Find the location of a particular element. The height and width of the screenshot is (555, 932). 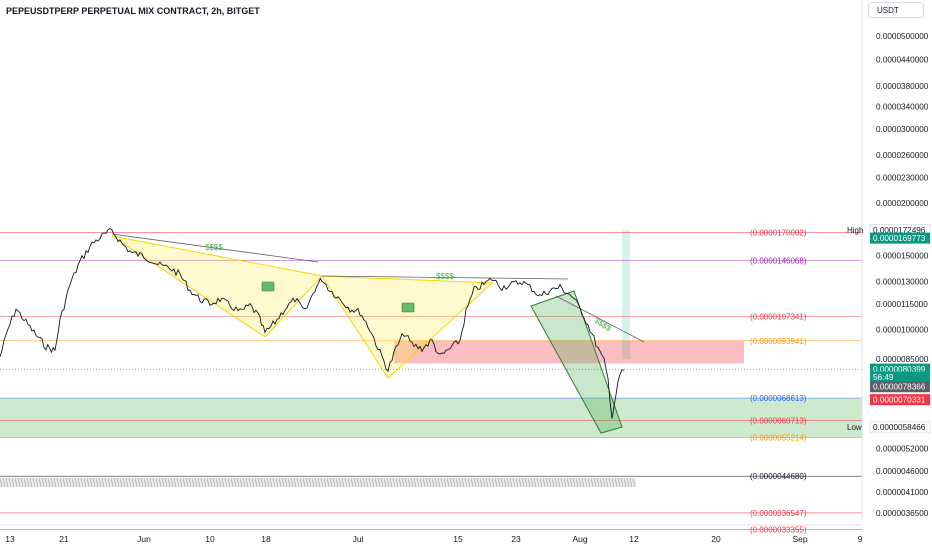

price-tick-9: 0.0000130000 is located at coordinates (902, 282).